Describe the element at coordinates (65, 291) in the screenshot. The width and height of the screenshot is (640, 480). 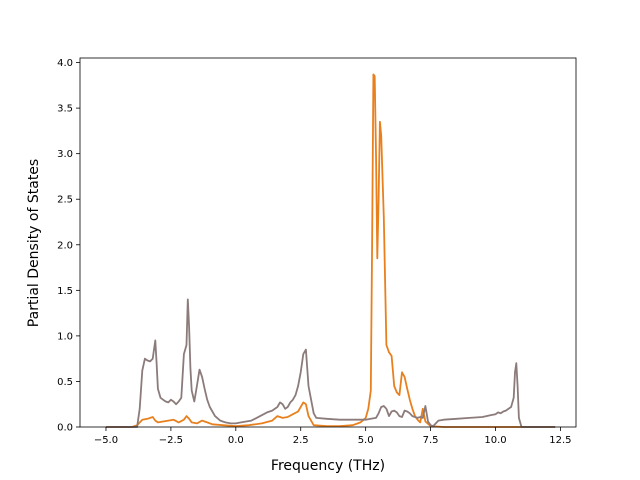
I see `y-tick-label: 1.5` at that location.